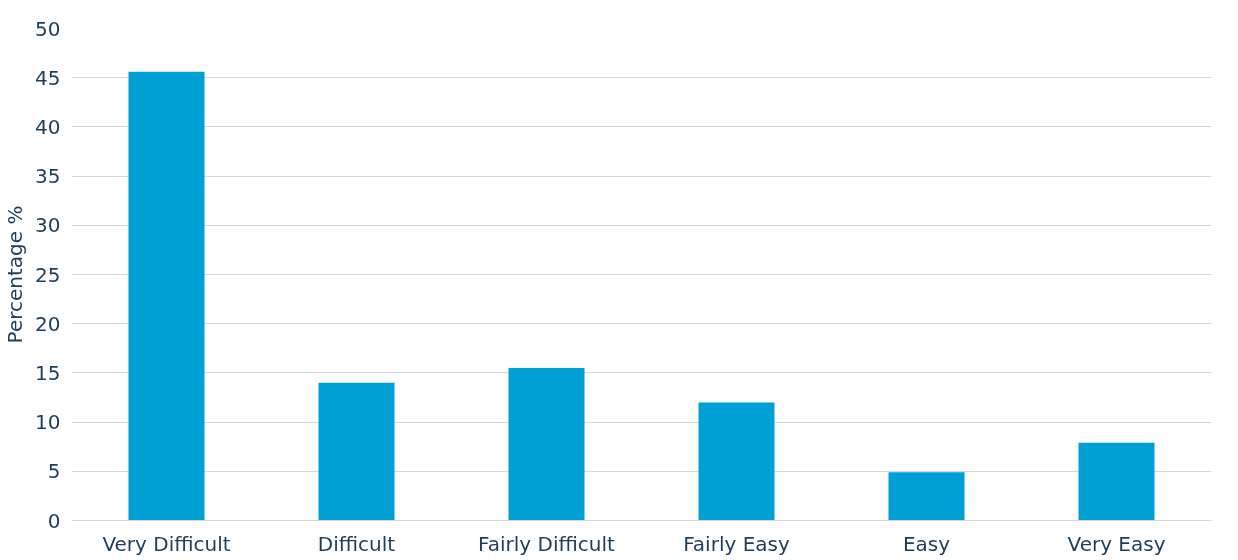 This screenshot has height=560, width=1238. What do you see at coordinates (54, 520) in the screenshot?
I see `y-tick-label: 0` at bounding box center [54, 520].